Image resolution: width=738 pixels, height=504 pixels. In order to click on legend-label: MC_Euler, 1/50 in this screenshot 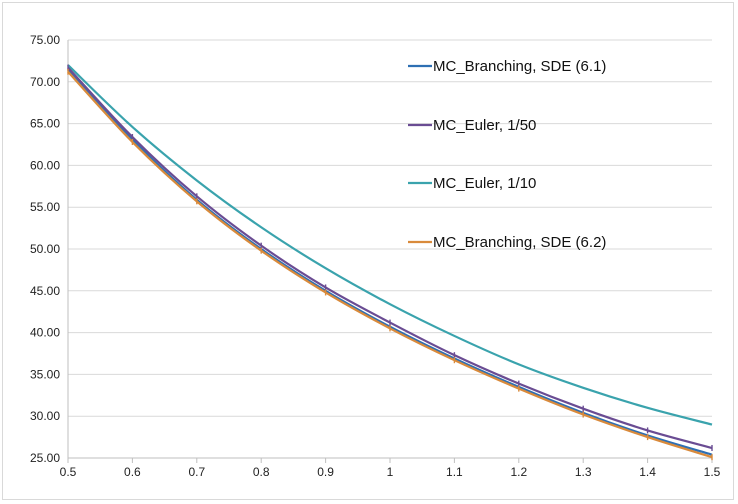, I will do `click(484, 125)`.